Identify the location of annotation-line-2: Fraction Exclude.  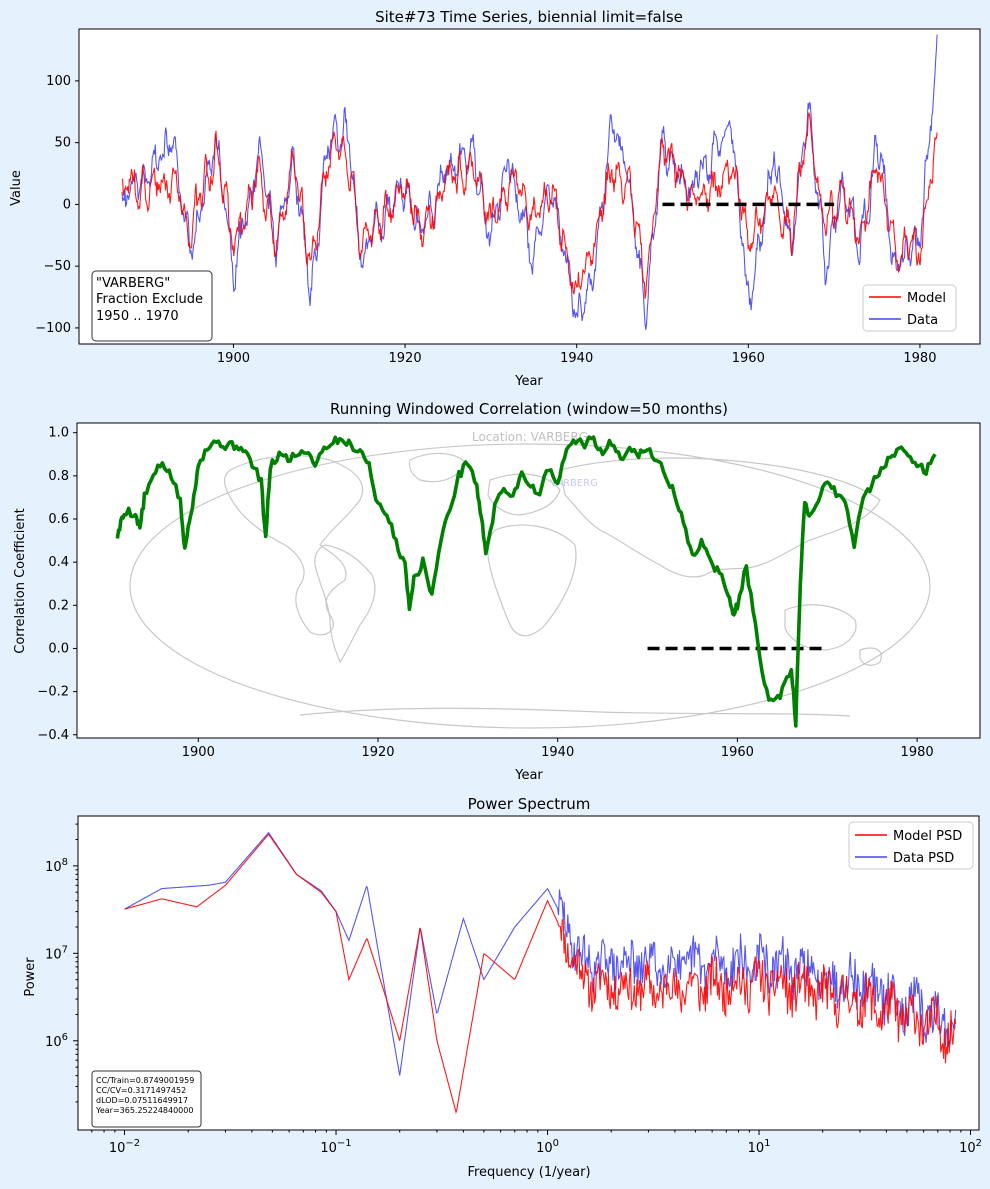
(149, 299).